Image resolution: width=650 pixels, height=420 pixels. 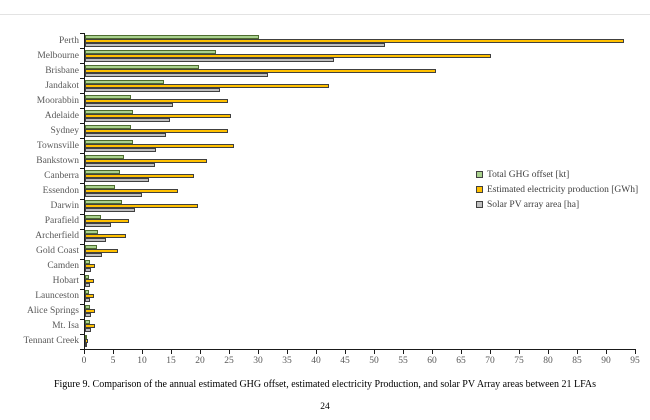 What do you see at coordinates (479, 204) in the screenshot?
I see `legend-swatch-pv-array-area` at bounding box center [479, 204].